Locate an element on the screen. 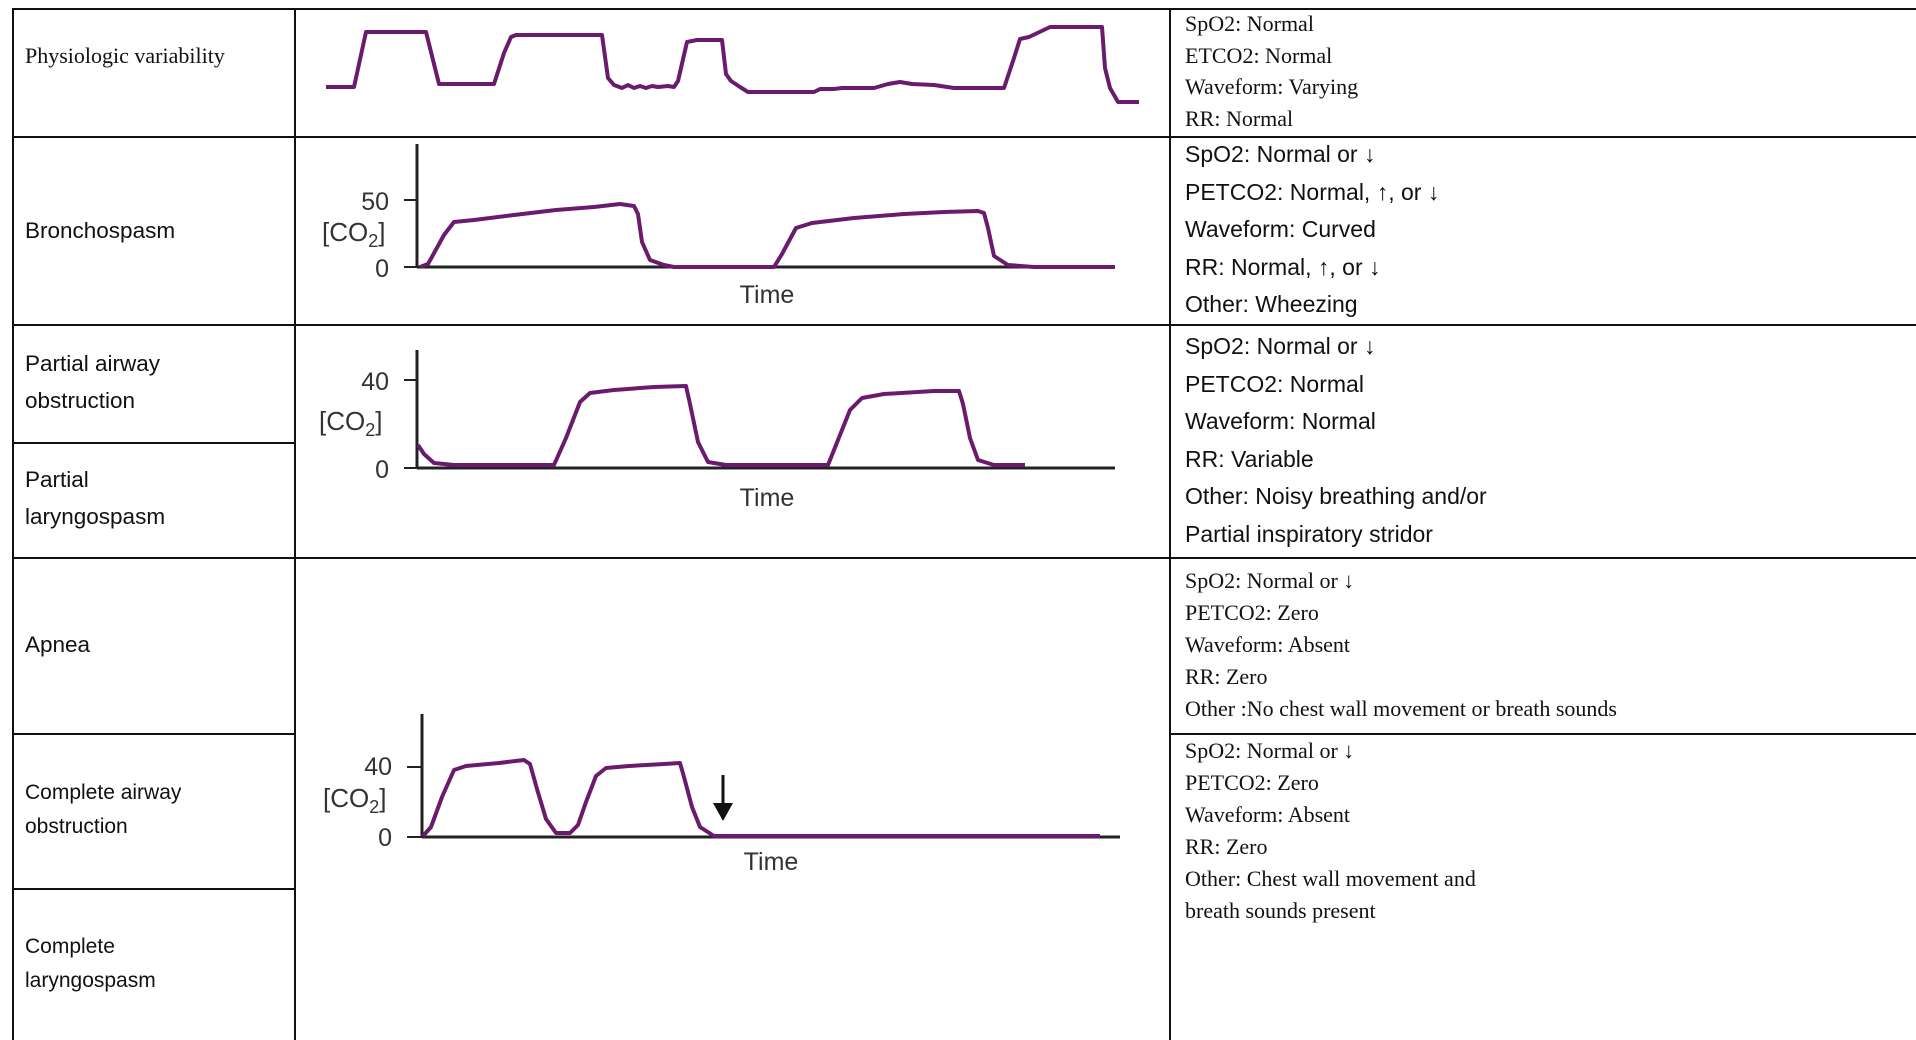 Image resolution: width=1916 pixels, height=1040 pixels. detail-line: Partial inspiratory stridor is located at coordinates (1336, 535).